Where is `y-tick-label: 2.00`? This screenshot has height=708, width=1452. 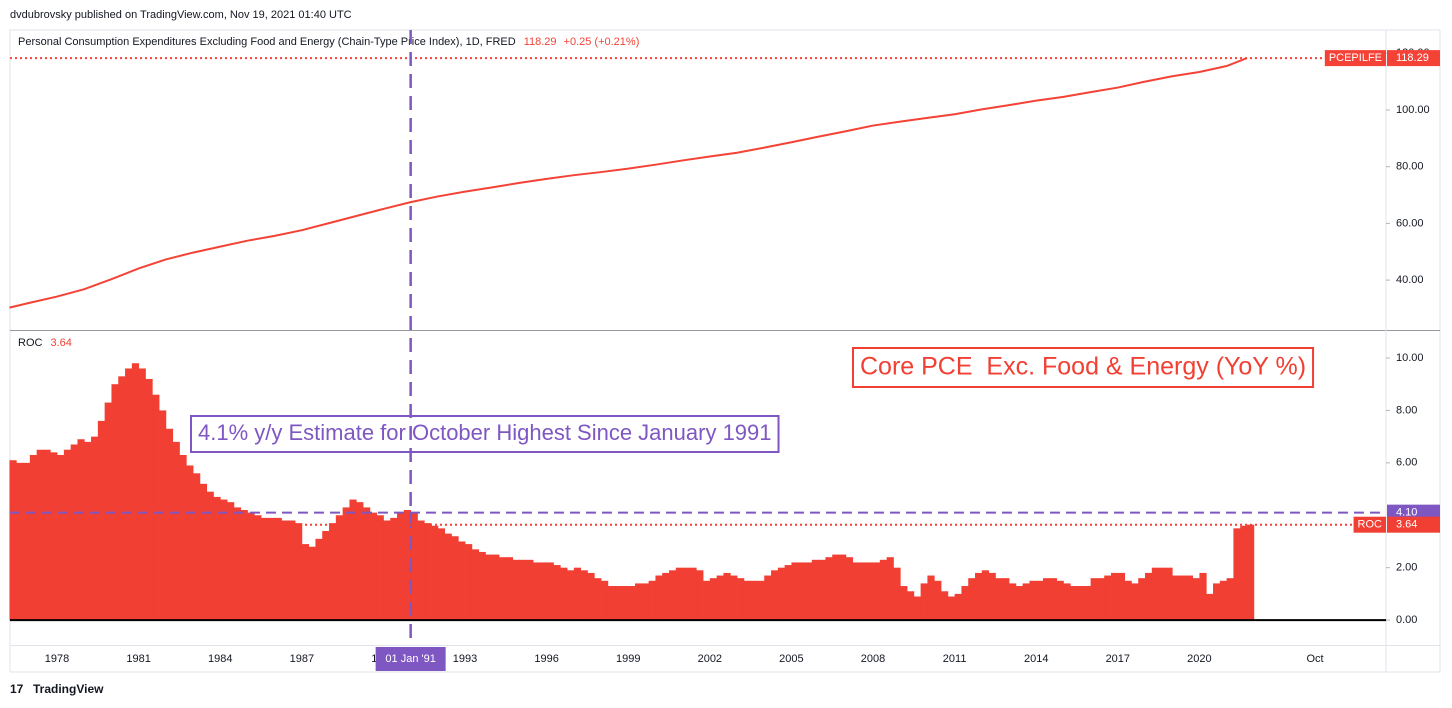 y-tick-label: 2.00 is located at coordinates (1406, 568).